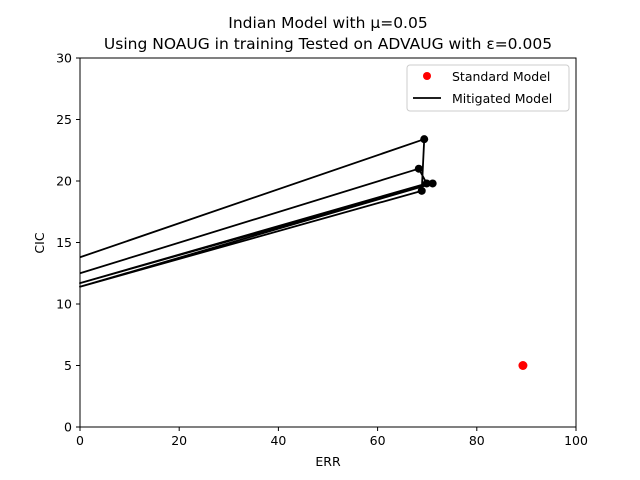 Image resolution: width=640 pixels, height=480 pixels. What do you see at coordinates (64, 304) in the screenshot?
I see `y-tick-label: 10` at bounding box center [64, 304].